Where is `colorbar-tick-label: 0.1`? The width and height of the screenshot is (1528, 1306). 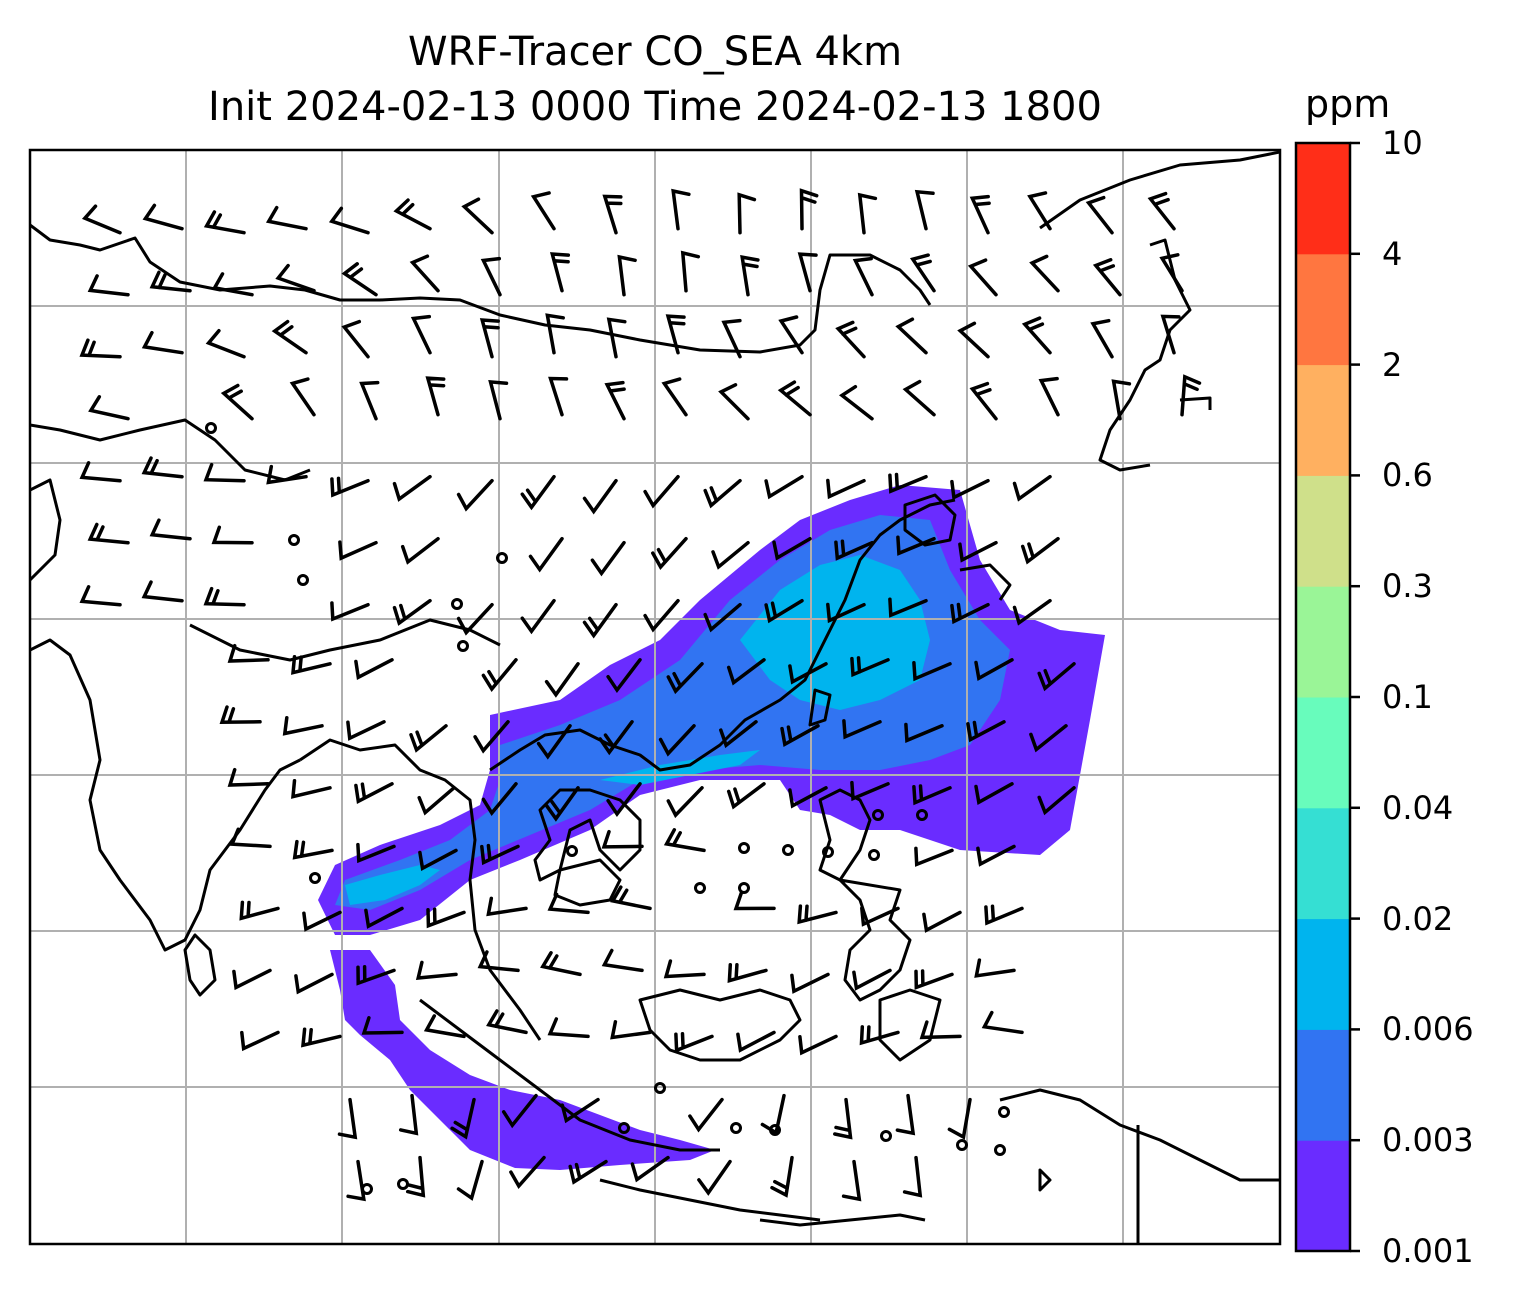
colorbar-tick-label: 0.1 is located at coordinates (1407, 697).